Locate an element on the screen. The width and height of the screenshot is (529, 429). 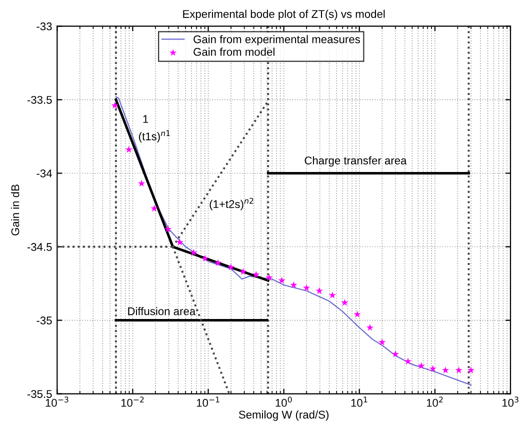
x-tick-label: 10$^{2}$ is located at coordinates (434, 401).